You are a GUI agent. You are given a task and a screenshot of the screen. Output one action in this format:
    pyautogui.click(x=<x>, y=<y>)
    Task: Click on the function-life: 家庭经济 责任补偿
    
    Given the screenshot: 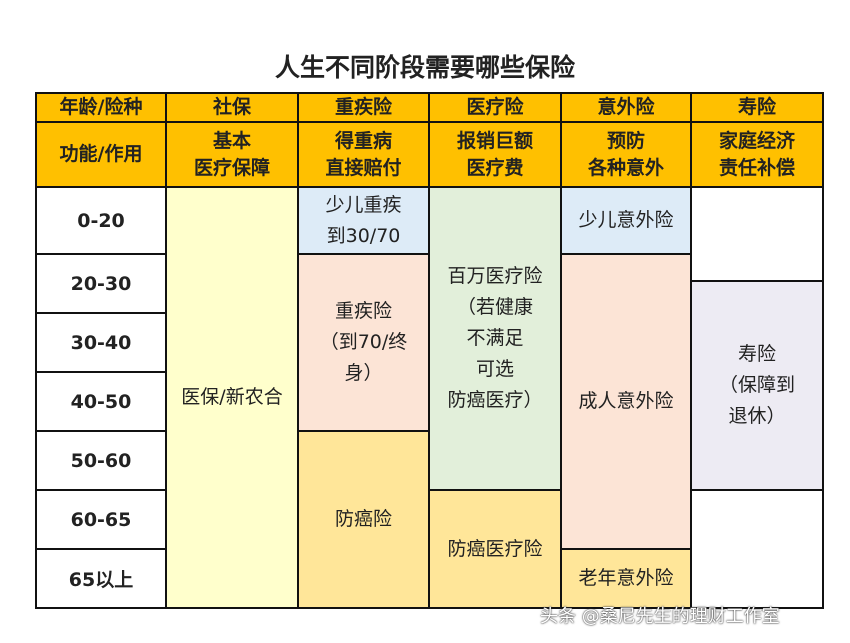 What is the action you would take?
    pyautogui.click(x=757, y=154)
    